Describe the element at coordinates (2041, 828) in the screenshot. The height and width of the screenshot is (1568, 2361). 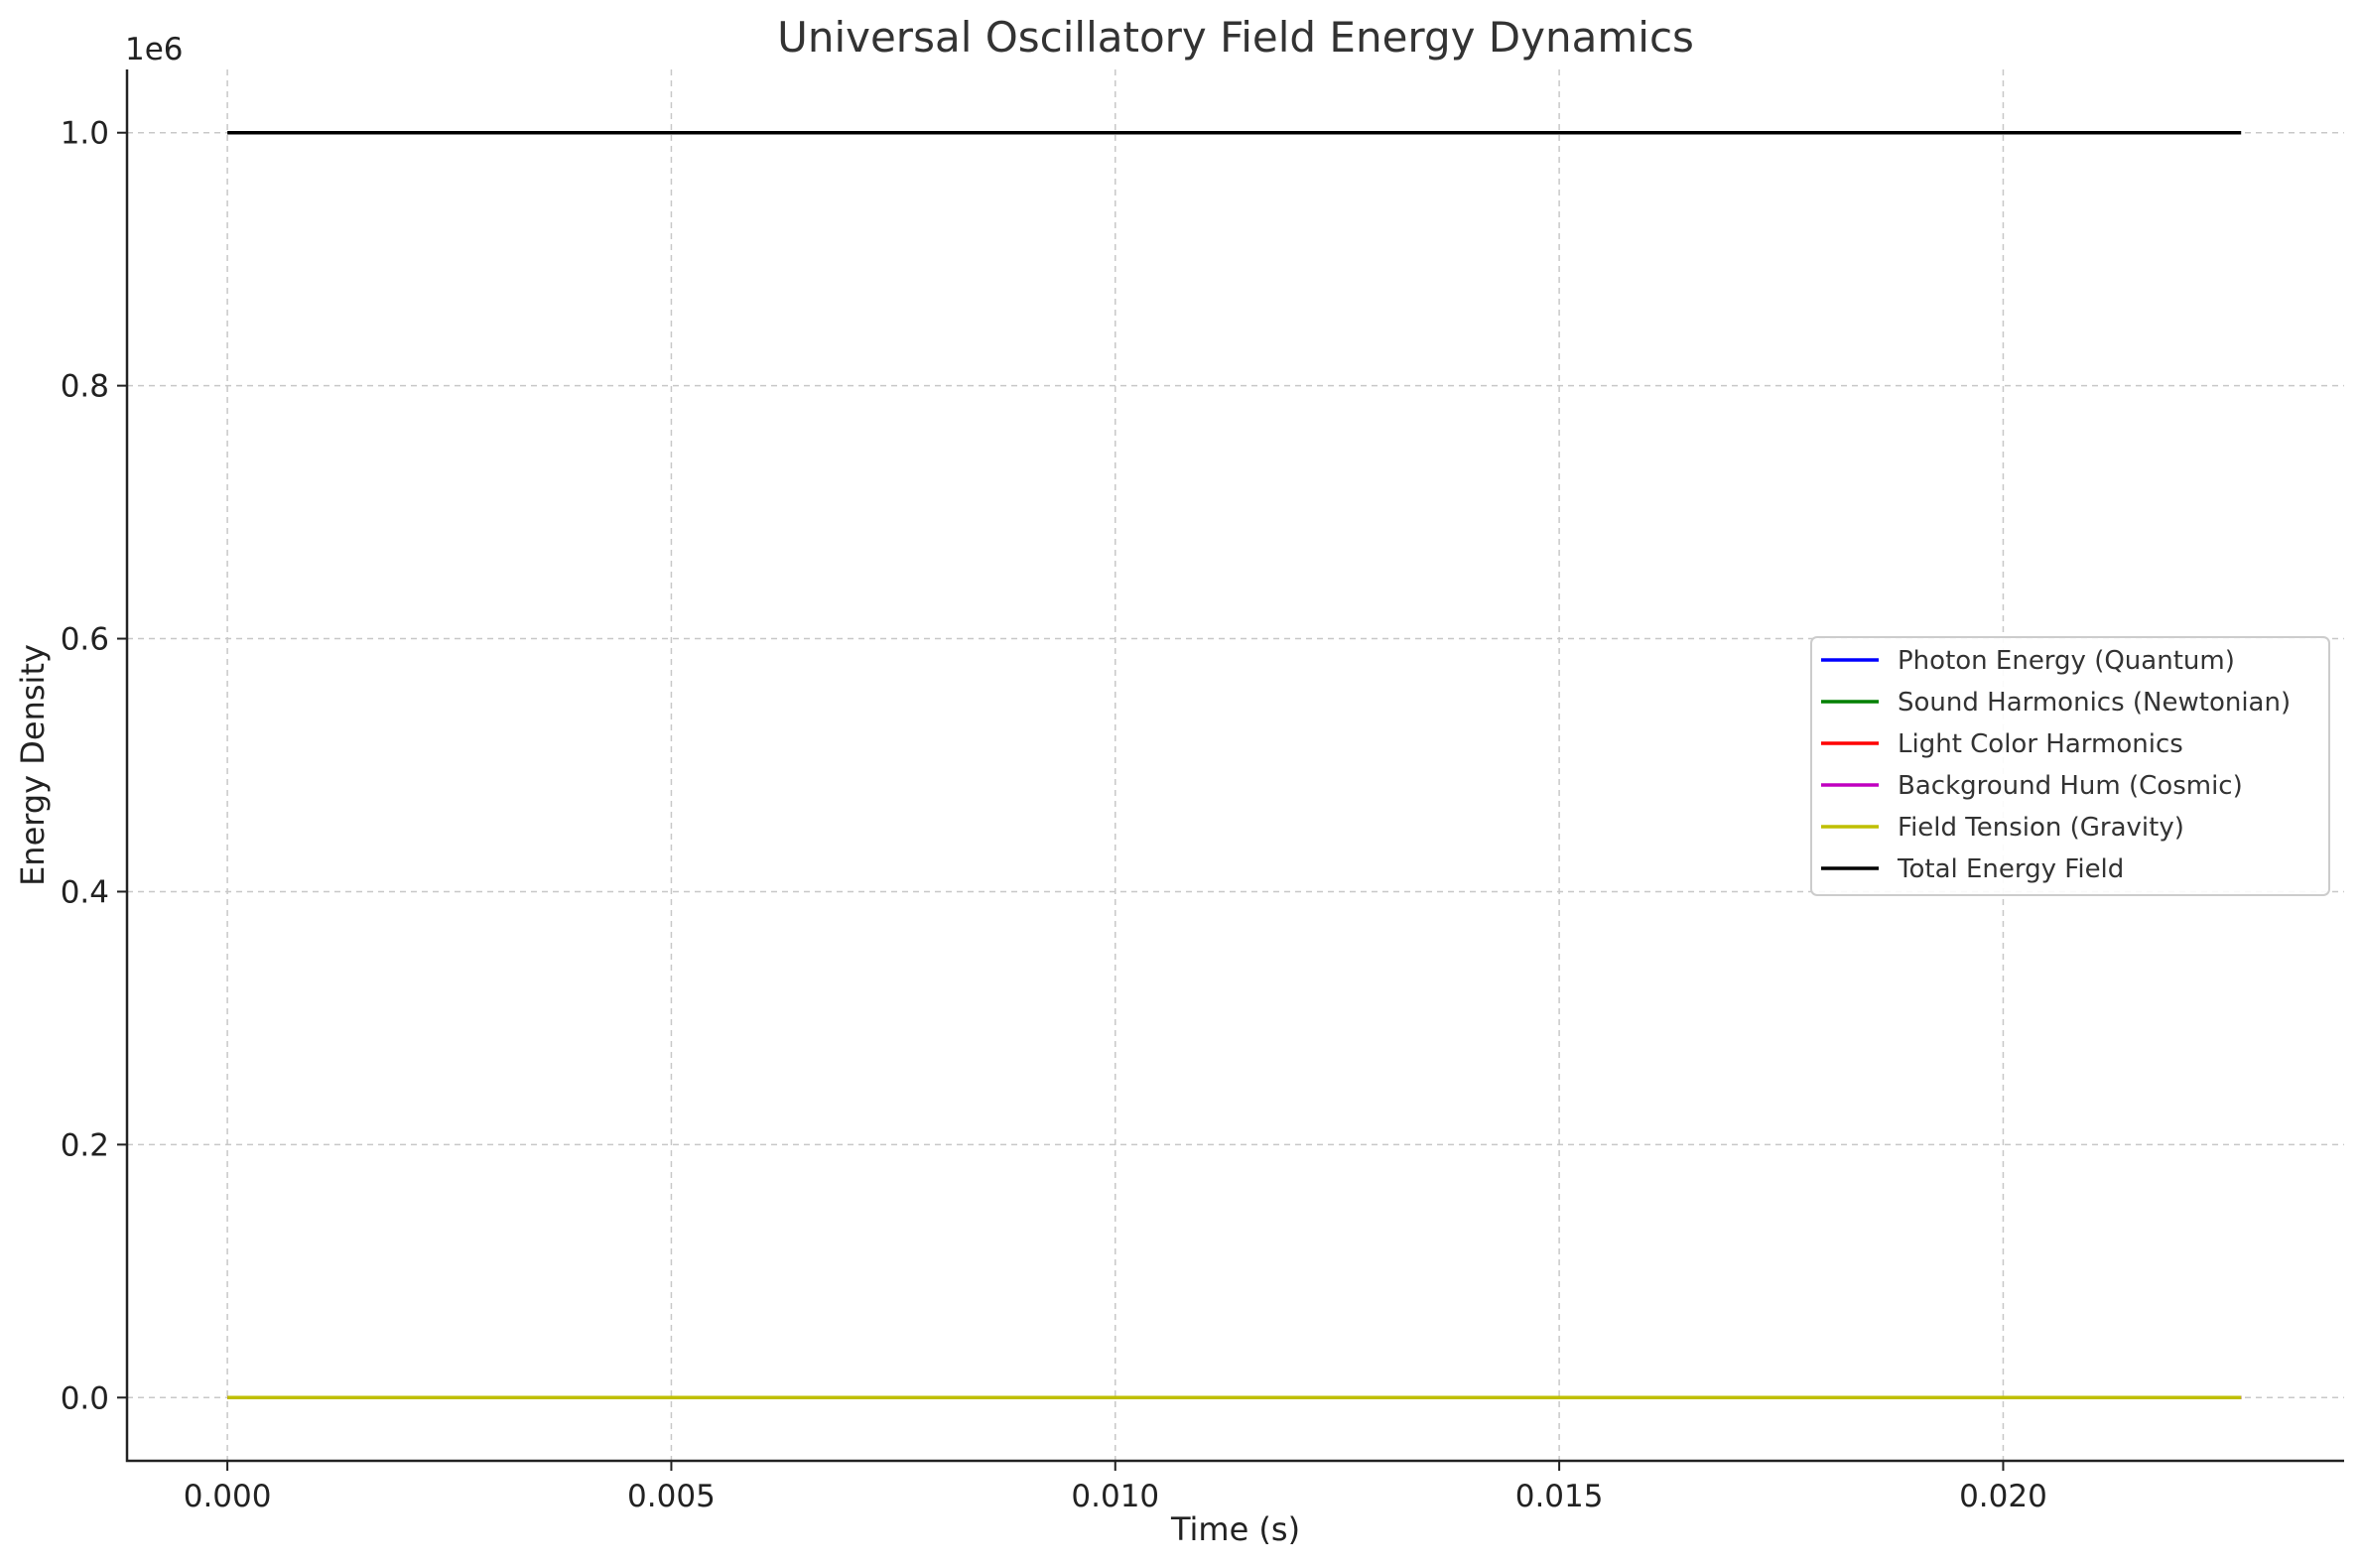
I see `legend-label: Field Tension (Gravity)` at that location.